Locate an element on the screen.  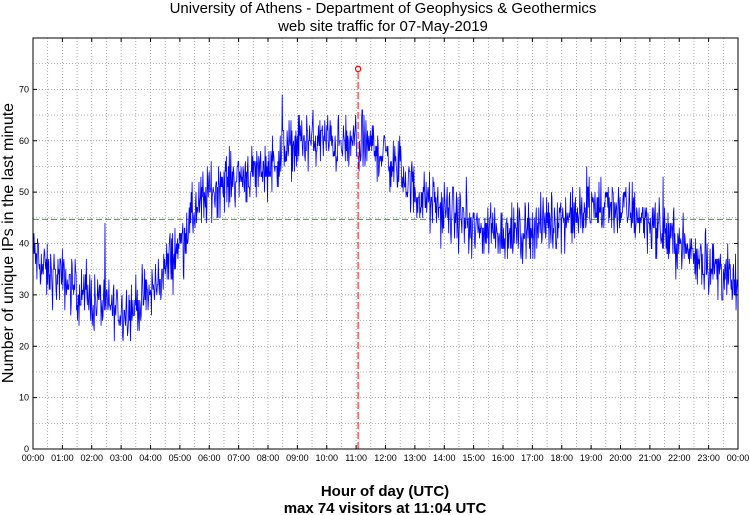
y-tick-label: 20 is located at coordinates (24, 346).